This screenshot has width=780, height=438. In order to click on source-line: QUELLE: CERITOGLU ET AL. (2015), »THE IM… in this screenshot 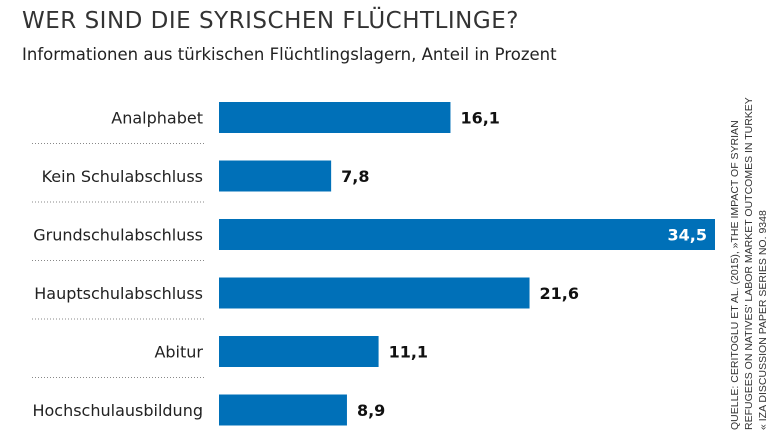, I will do `click(735, 275)`.